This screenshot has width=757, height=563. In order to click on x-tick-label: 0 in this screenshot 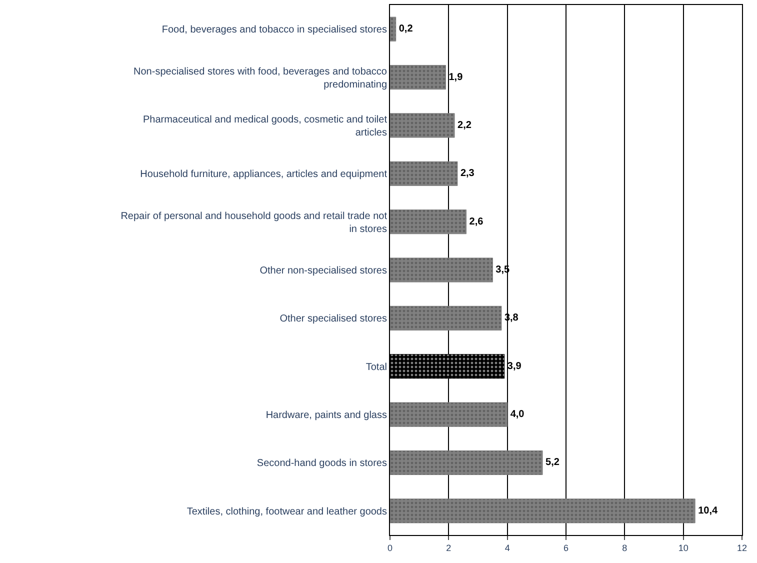, I will do `click(390, 547)`.